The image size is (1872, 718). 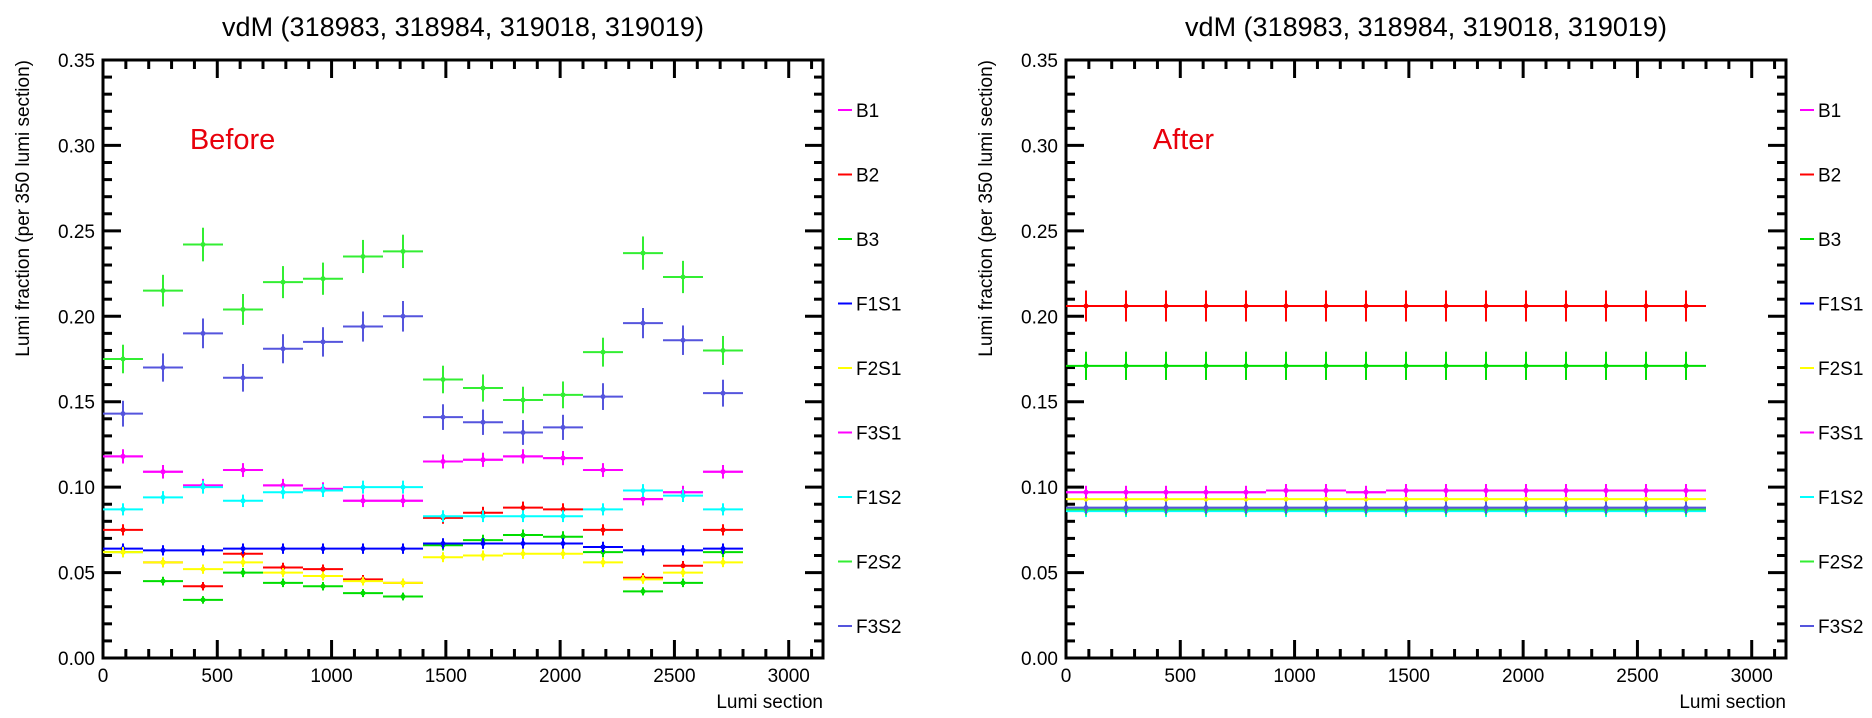 What do you see at coordinates (1039, 659) in the screenshot?
I see `y-tick-label: 0.00` at bounding box center [1039, 659].